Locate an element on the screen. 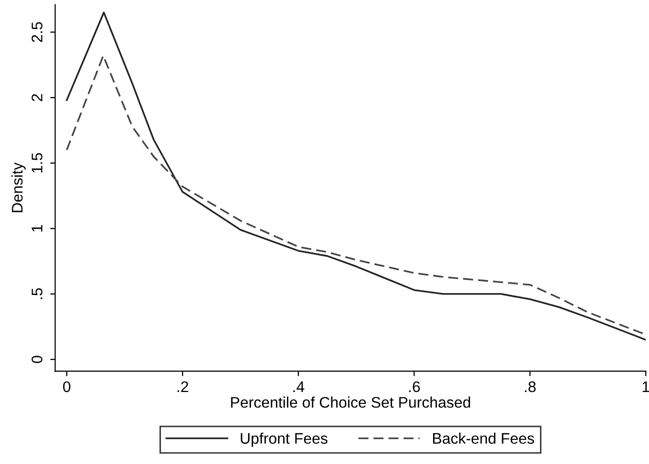 This screenshot has height=464, width=649. x-tick-label: .6 is located at coordinates (414, 386).